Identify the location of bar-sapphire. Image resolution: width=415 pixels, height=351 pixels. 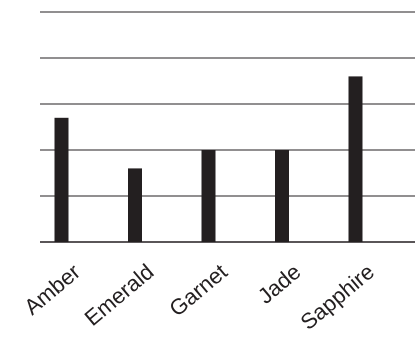
(355, 159).